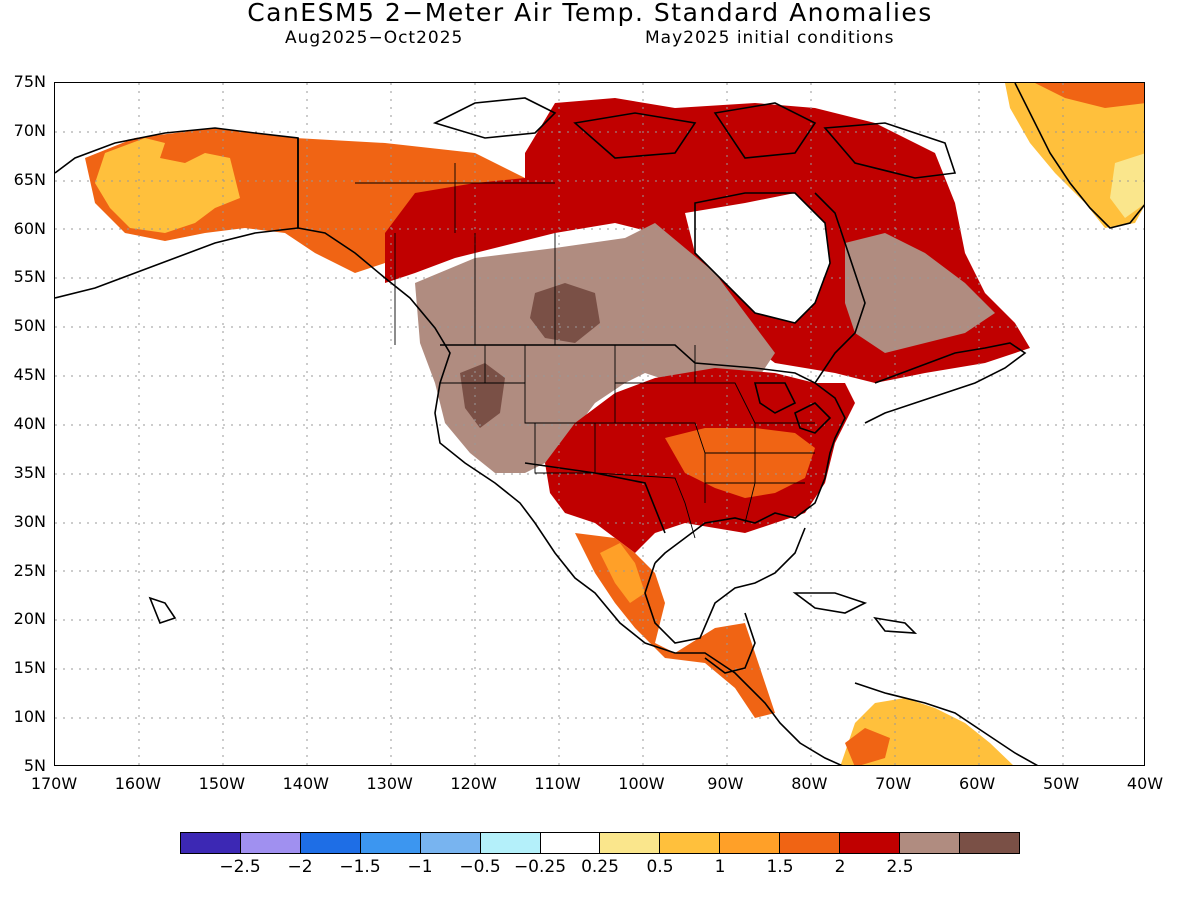 The image size is (1200, 900). What do you see at coordinates (29, 228) in the screenshot?
I see `latitude-label: 60N` at bounding box center [29, 228].